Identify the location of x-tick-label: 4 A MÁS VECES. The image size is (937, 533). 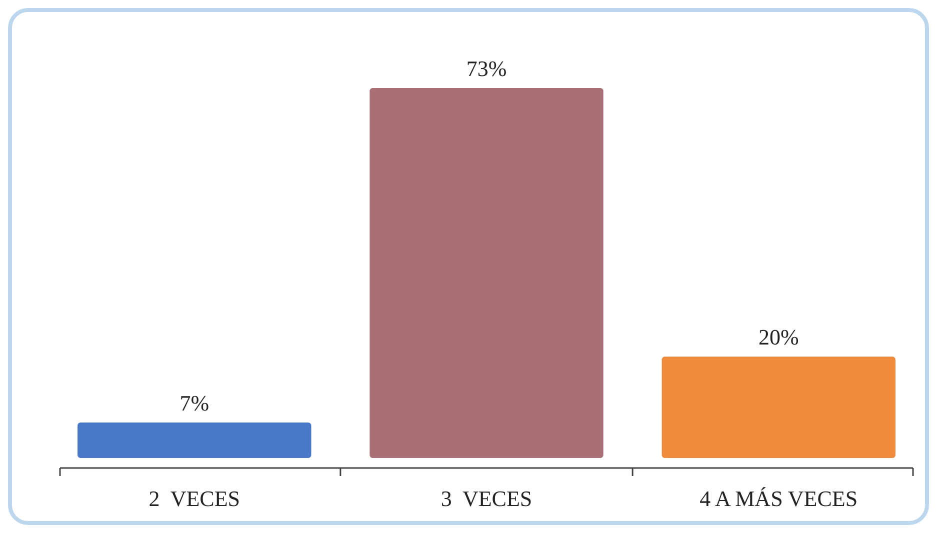
(779, 498).